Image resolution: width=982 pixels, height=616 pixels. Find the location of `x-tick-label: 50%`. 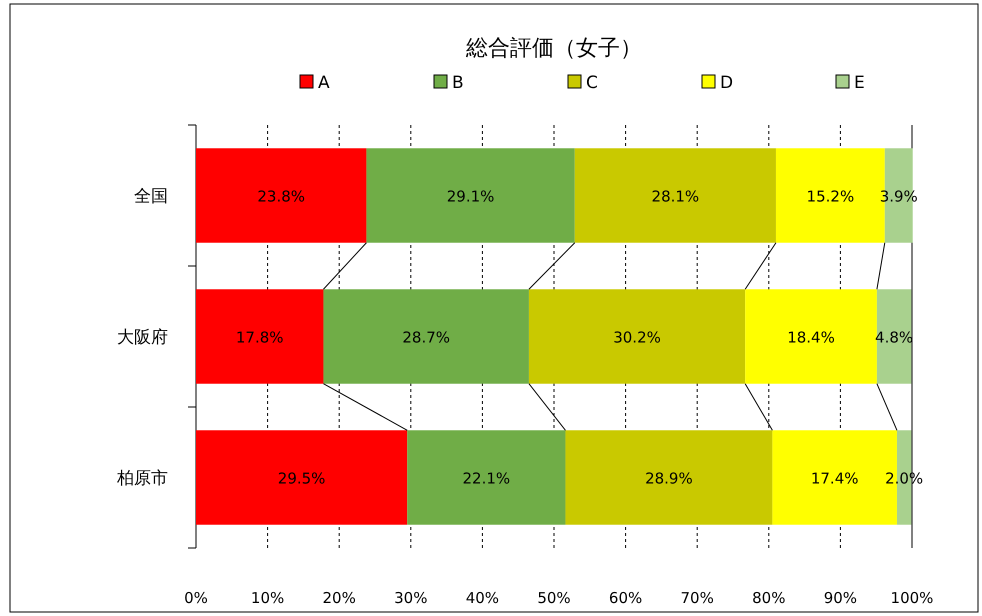

x-tick-label: 50% is located at coordinates (554, 598).